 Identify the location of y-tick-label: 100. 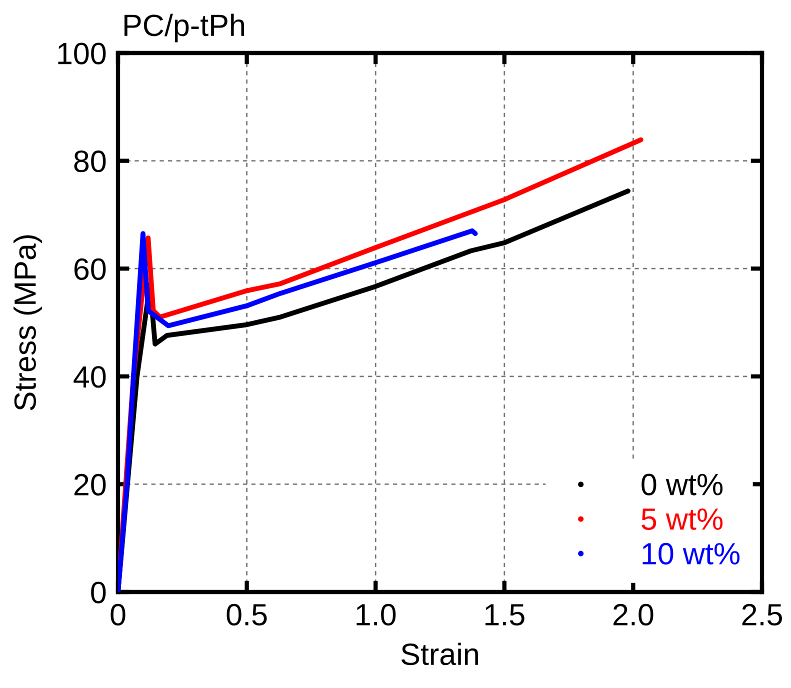
(82, 53).